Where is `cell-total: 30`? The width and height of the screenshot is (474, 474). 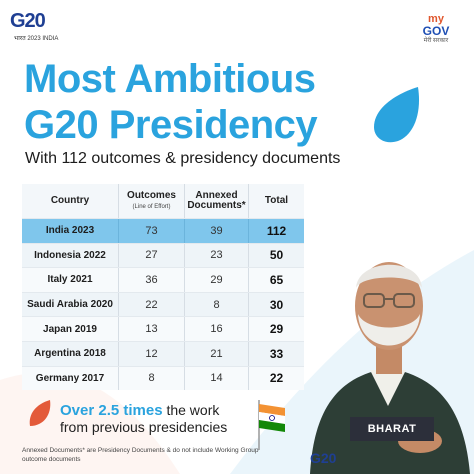
cell-total: 30 is located at coordinates (276, 304).